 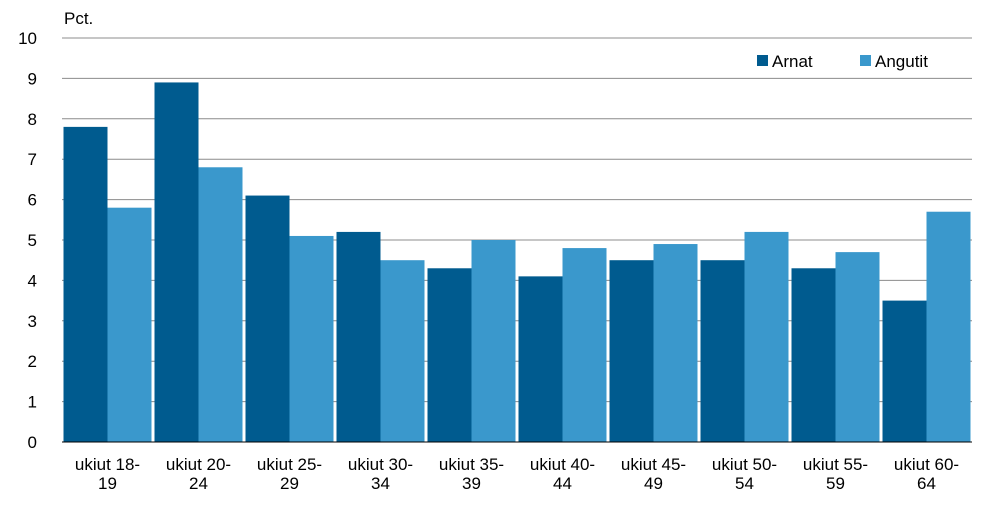 What do you see at coordinates (835, 474) in the screenshot?
I see `x-tick-label: ukiut 55-59` at bounding box center [835, 474].